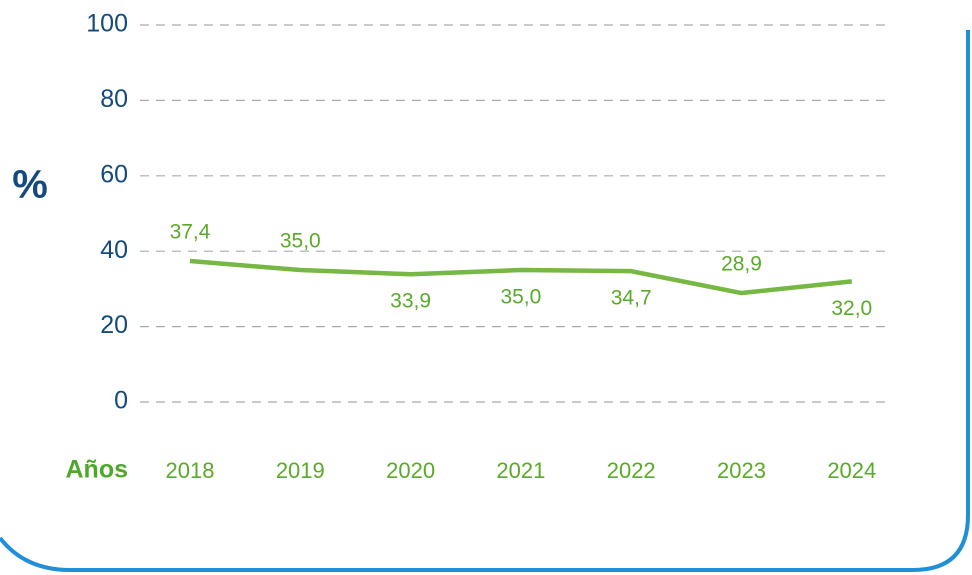 This screenshot has width=972, height=575. I want to click on x-tick-label: 2021, so click(520, 470).